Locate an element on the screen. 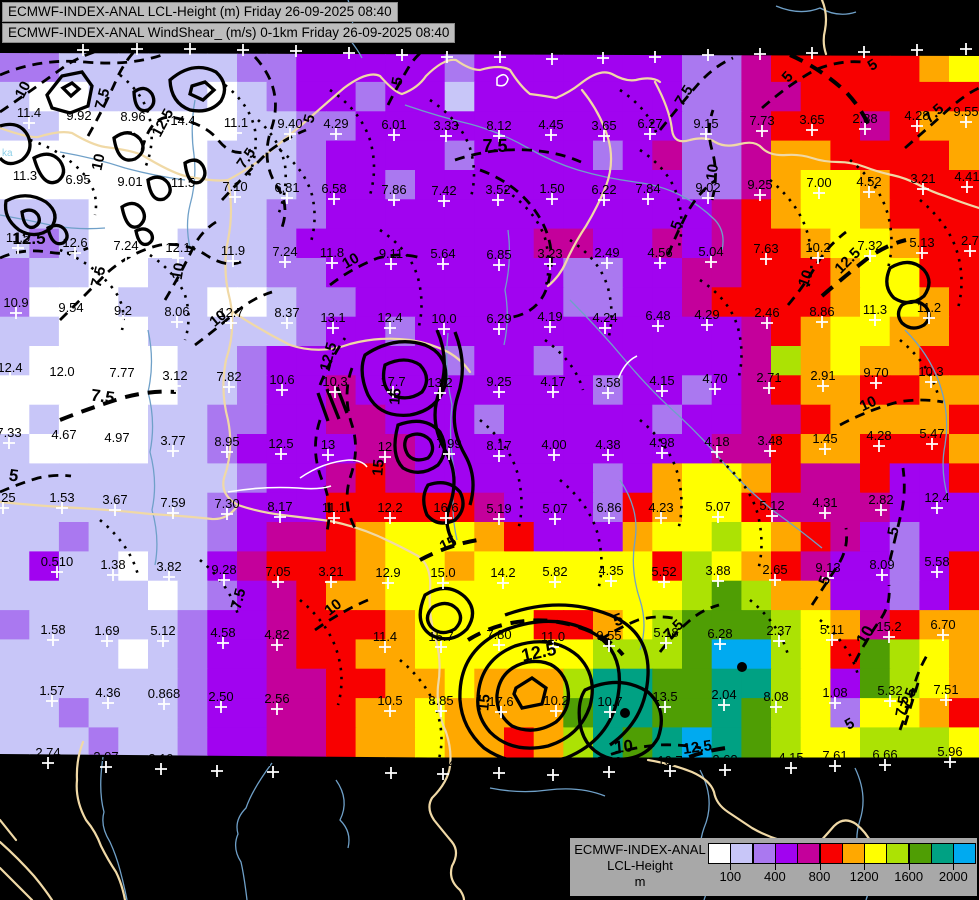  station-value: 7.33 is located at coordinates (11, 432).